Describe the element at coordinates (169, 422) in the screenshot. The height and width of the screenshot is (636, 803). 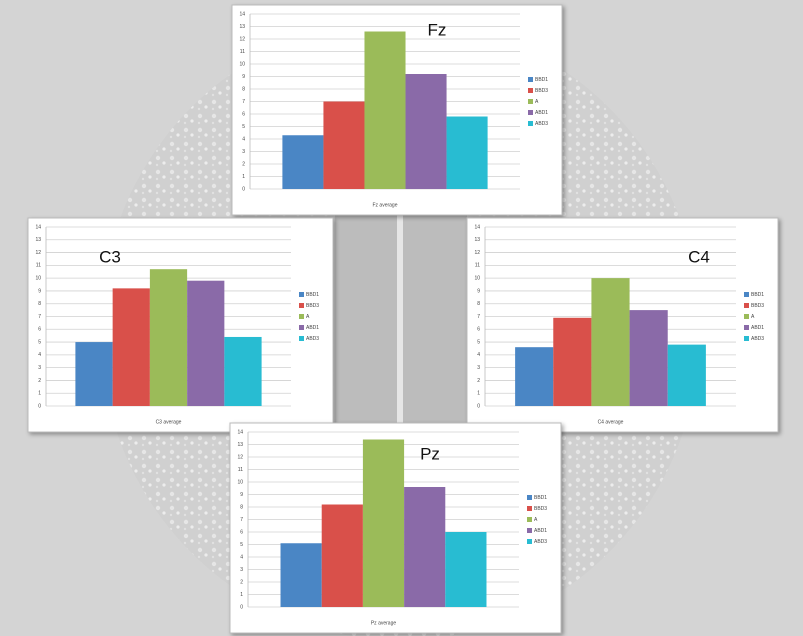
I see `x-axis-label: C3 average` at that location.